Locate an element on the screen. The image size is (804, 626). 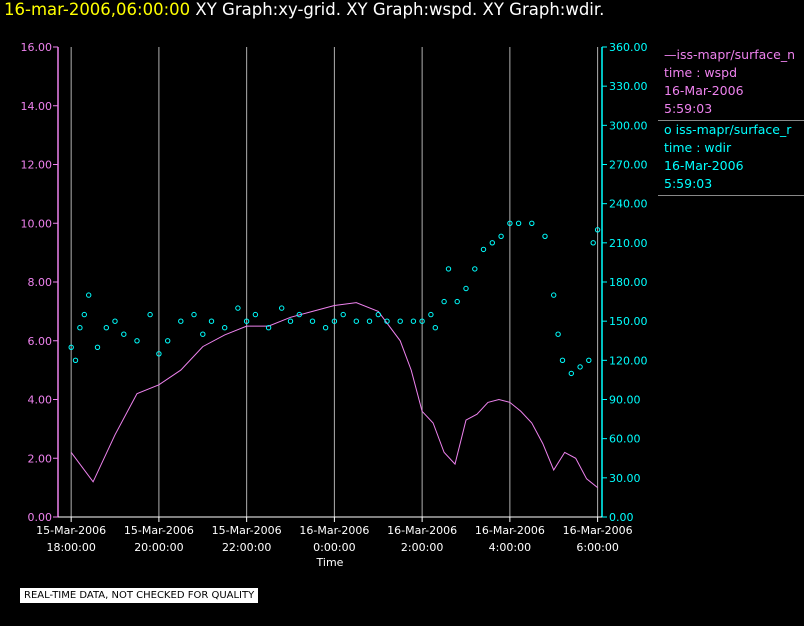
legend-wspd-line3: 5:59:03 is located at coordinates (688, 108).